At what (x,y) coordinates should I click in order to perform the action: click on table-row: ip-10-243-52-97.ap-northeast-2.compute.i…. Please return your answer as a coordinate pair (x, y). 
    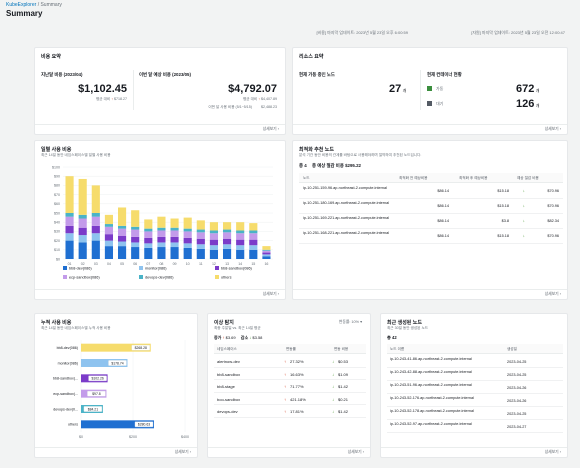
    Looking at the image, I should click on (475, 426).